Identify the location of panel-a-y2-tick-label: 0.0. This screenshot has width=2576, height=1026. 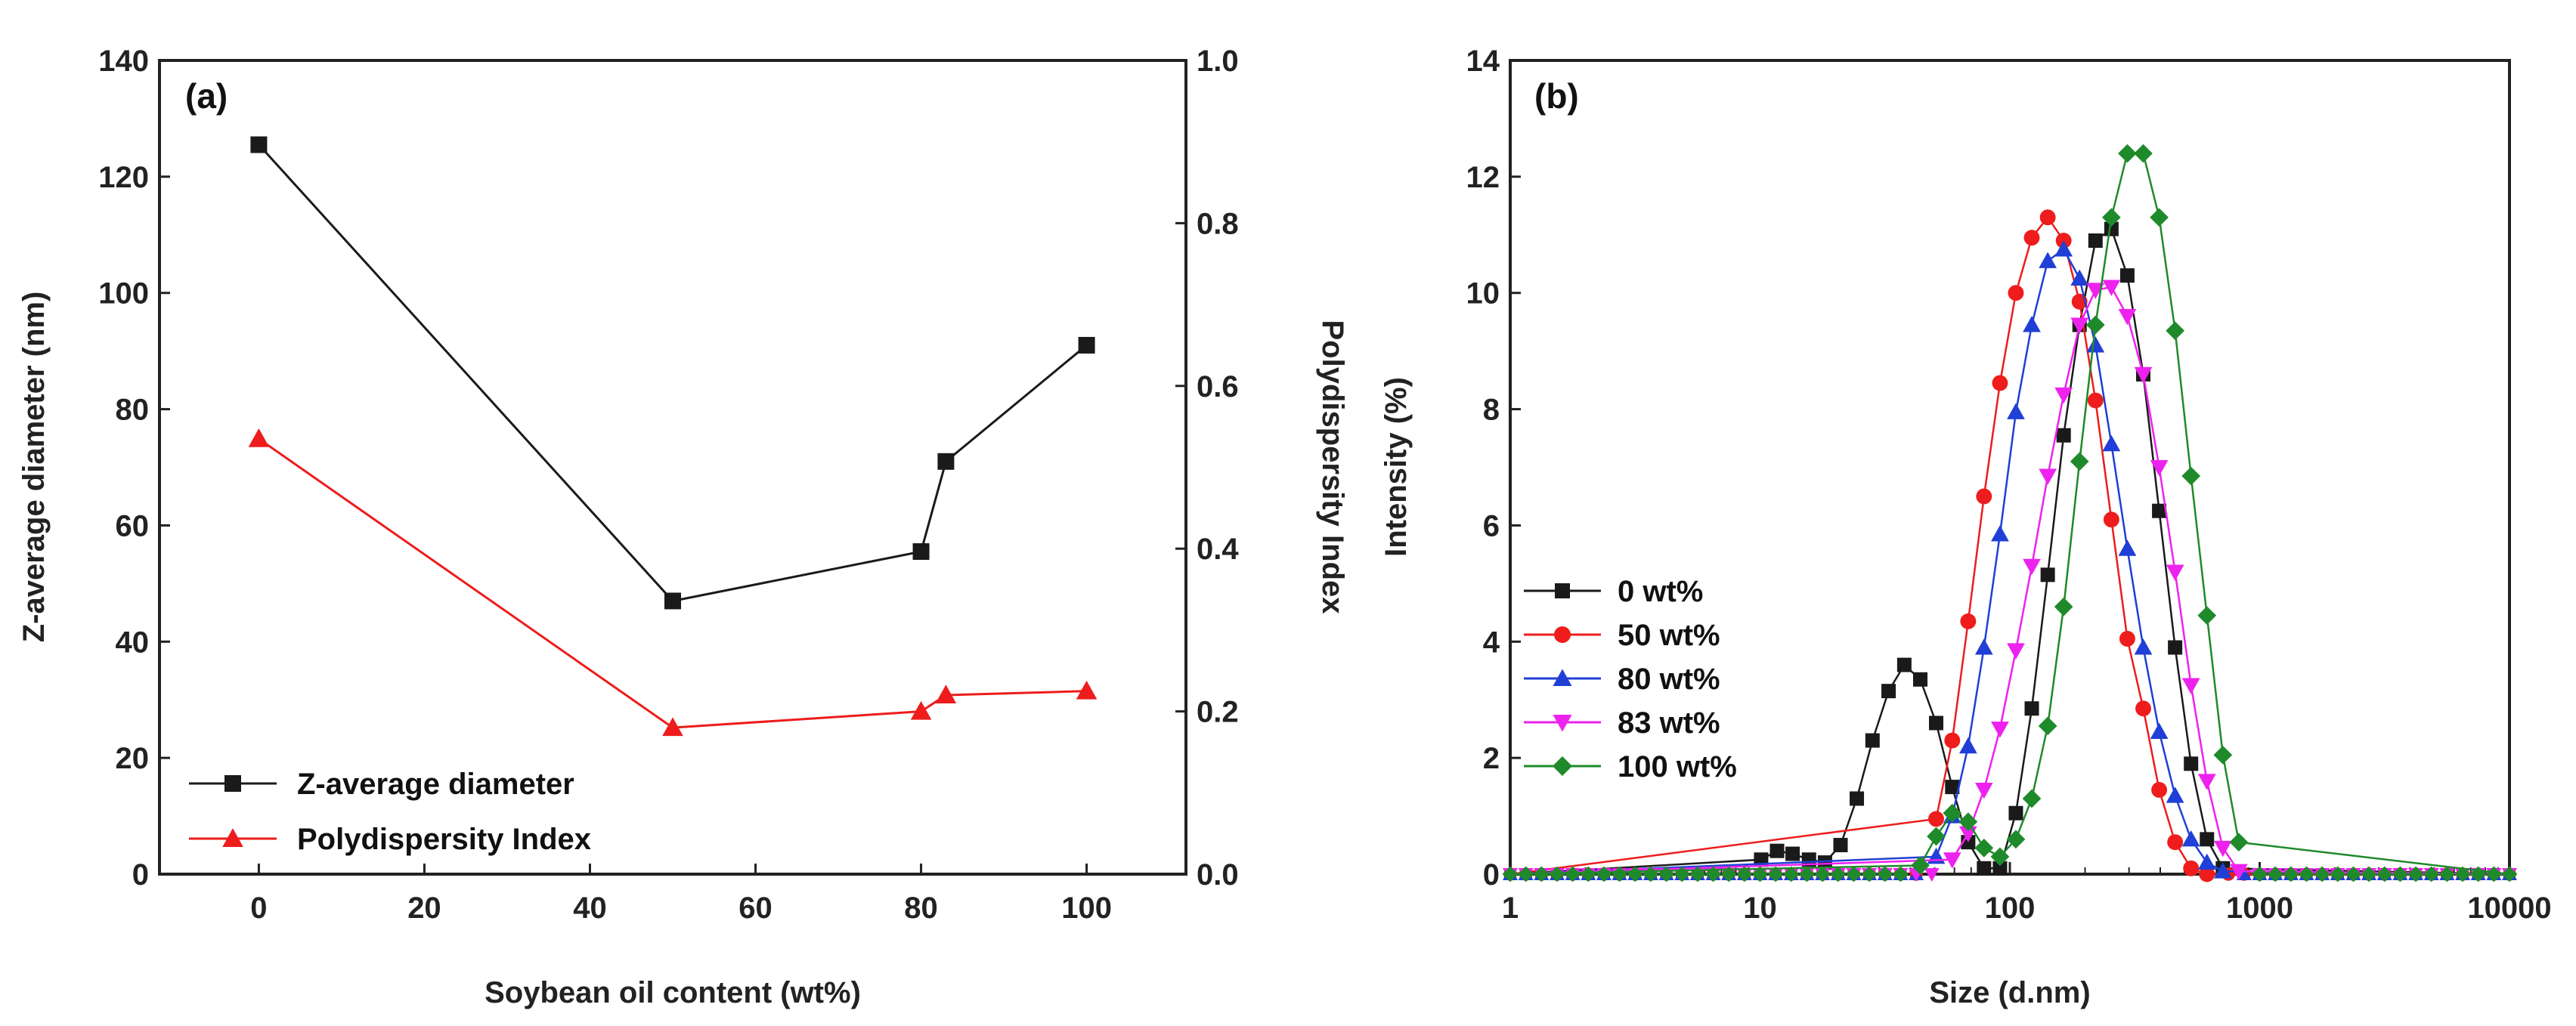
(1218, 875).